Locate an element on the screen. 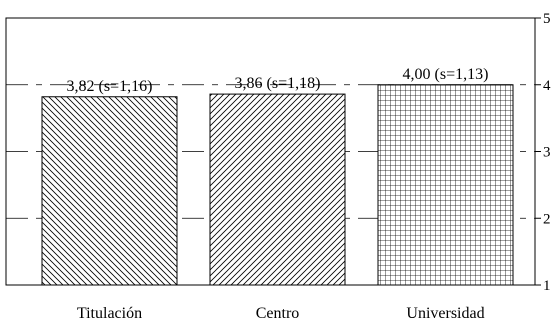 The height and width of the screenshot is (329, 560). bar-titulación is located at coordinates (109, 191).